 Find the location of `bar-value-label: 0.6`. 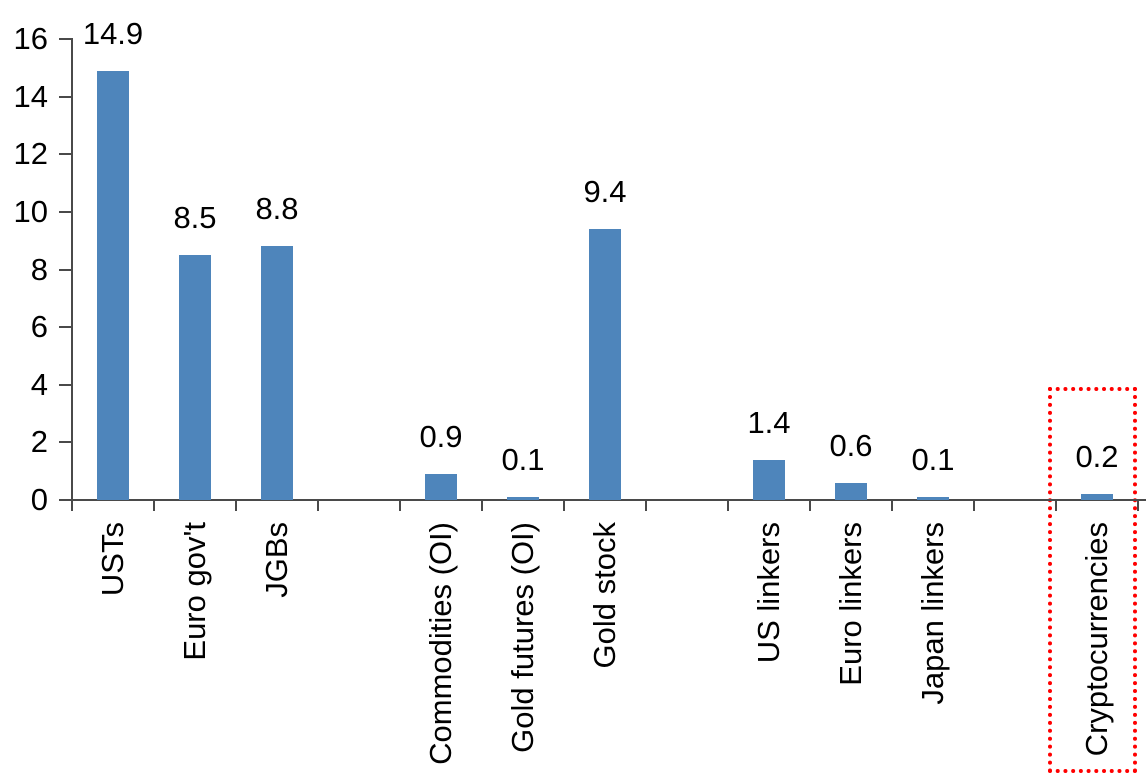

bar-value-label: 0.6 is located at coordinates (851, 445).